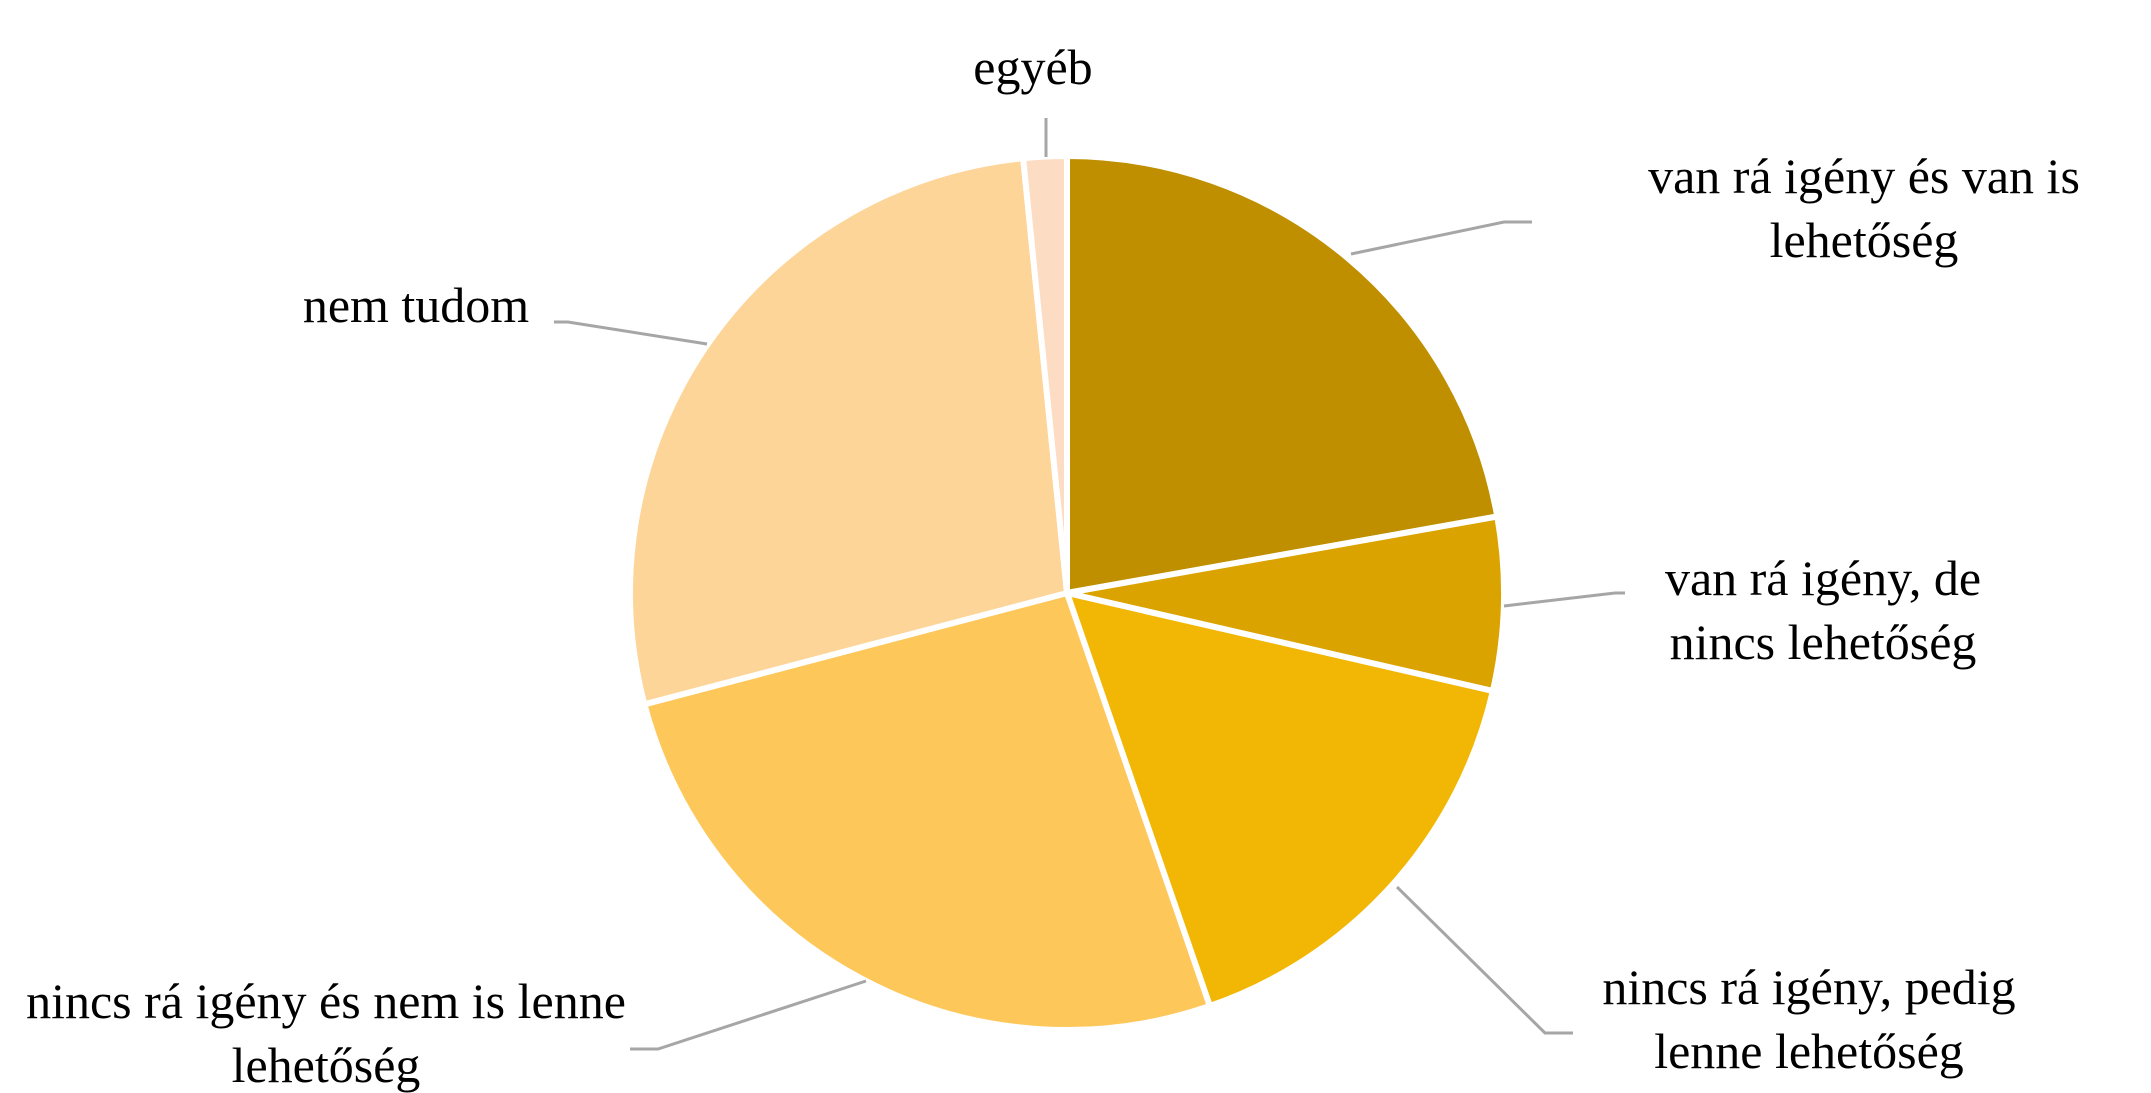 The width and height of the screenshot is (2151, 1093). I want to click on slice-label: nincs rá igény és nem is lenne lehetőség, so click(326, 1033).